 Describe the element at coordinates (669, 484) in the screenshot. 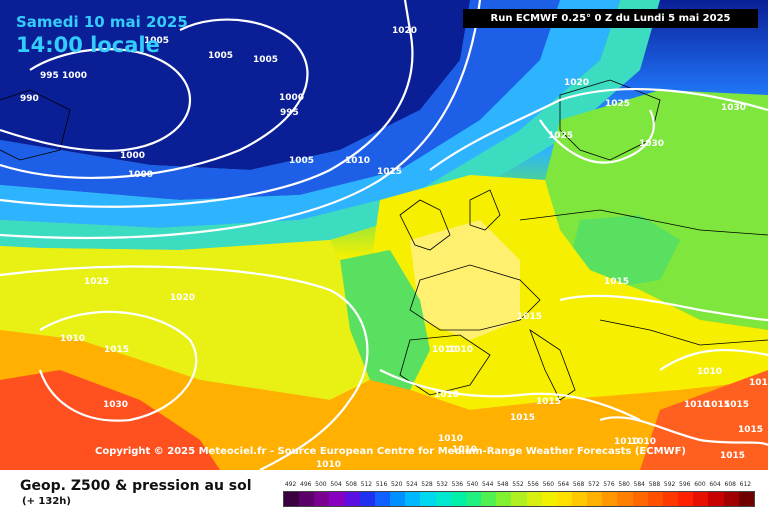

I see `color-scale-label: 592` at that location.